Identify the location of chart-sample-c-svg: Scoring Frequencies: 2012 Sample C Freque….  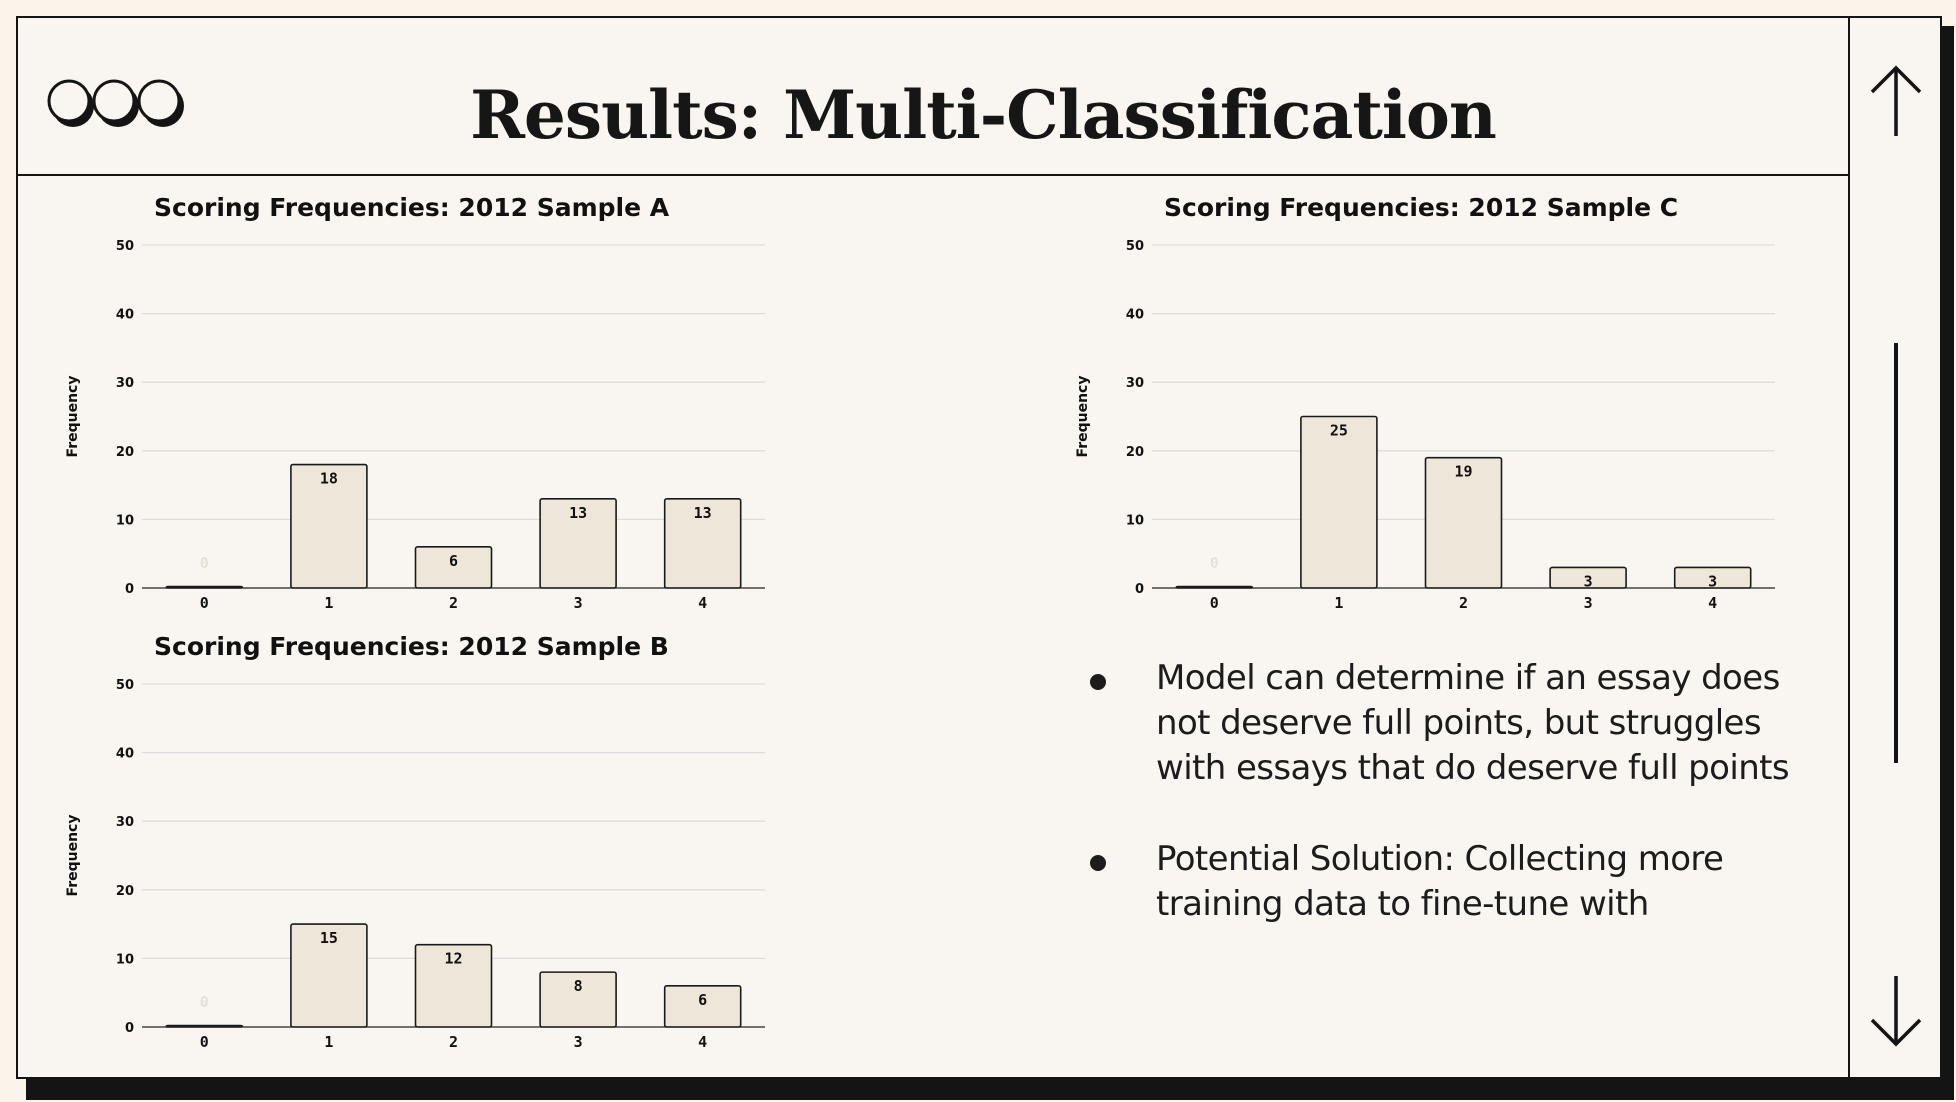
(1425, 402).